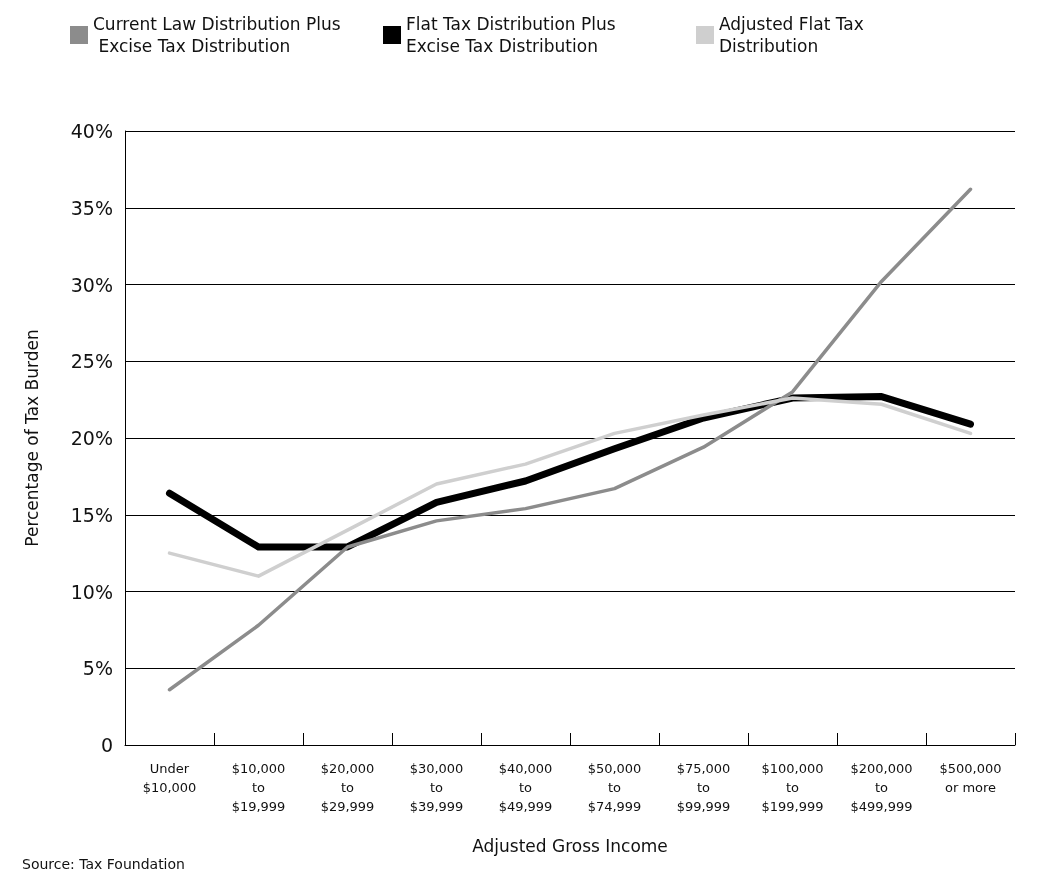  Describe the element at coordinates (703, 787) in the screenshot. I see `x-tick-label: $75,000 to $99,999` at that location.